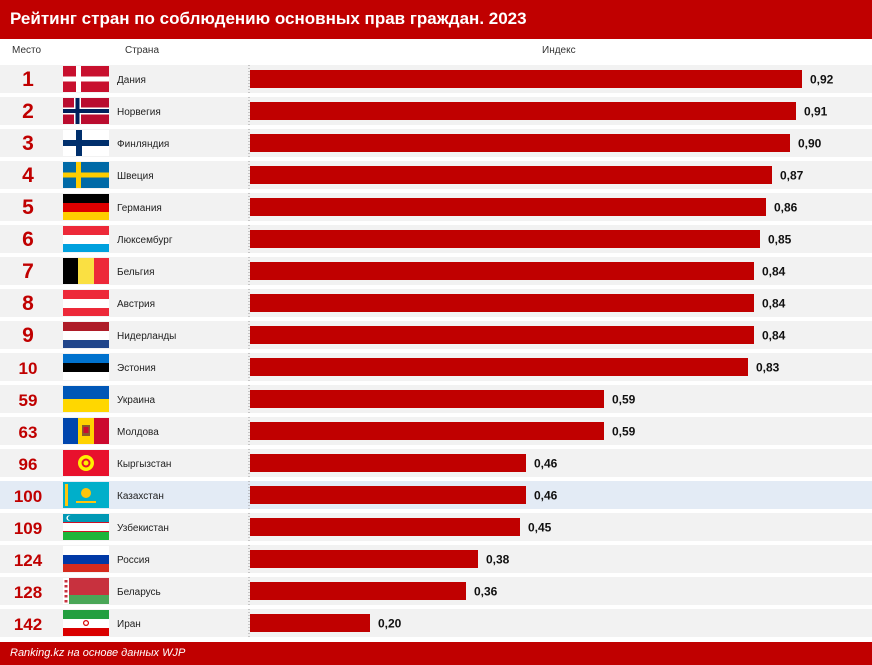  Describe the element at coordinates (86, 367) in the screenshot. I see `flag-estonia-icon` at that location.